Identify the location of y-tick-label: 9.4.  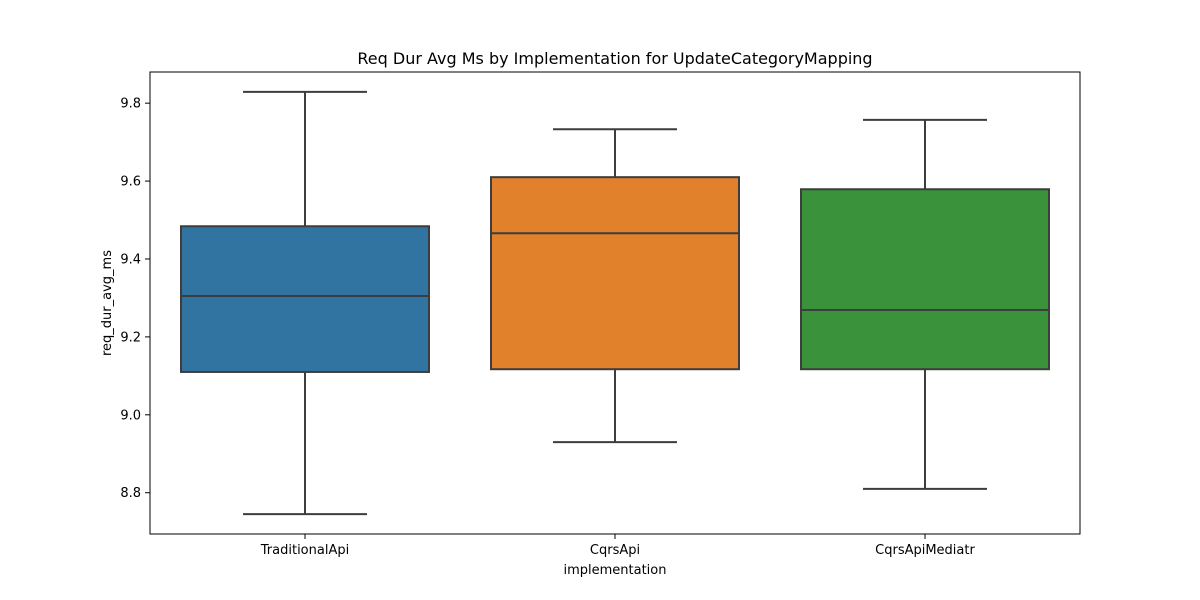
(130, 259).